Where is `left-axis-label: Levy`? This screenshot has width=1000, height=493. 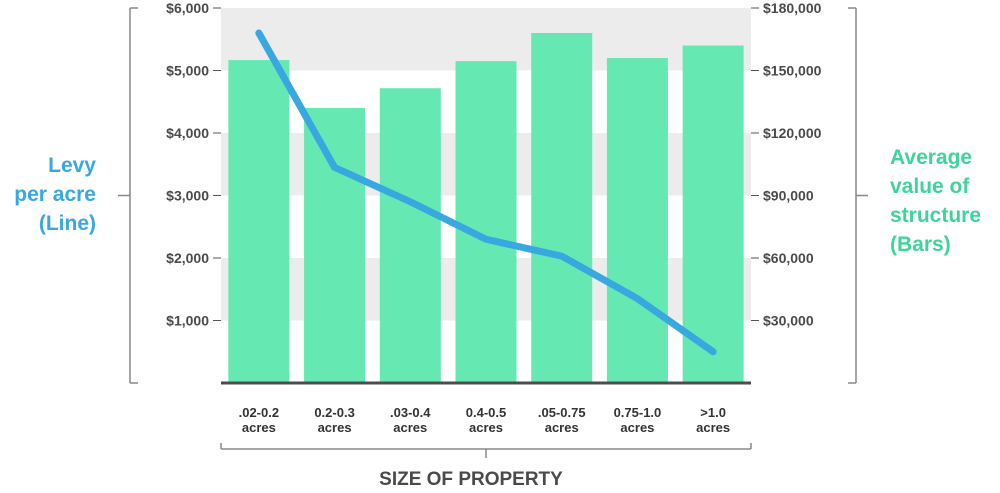
left-axis-label: Levy is located at coordinates (72, 165).